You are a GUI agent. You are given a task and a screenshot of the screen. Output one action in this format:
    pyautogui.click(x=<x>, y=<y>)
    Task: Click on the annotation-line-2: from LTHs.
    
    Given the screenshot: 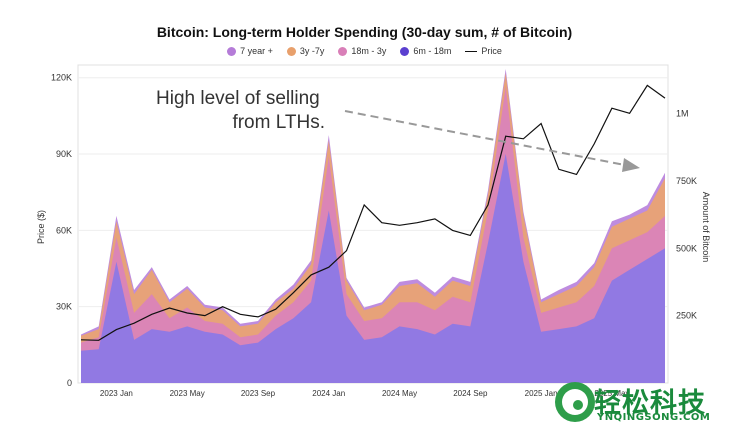 What is the action you would take?
    pyautogui.click(x=278, y=122)
    